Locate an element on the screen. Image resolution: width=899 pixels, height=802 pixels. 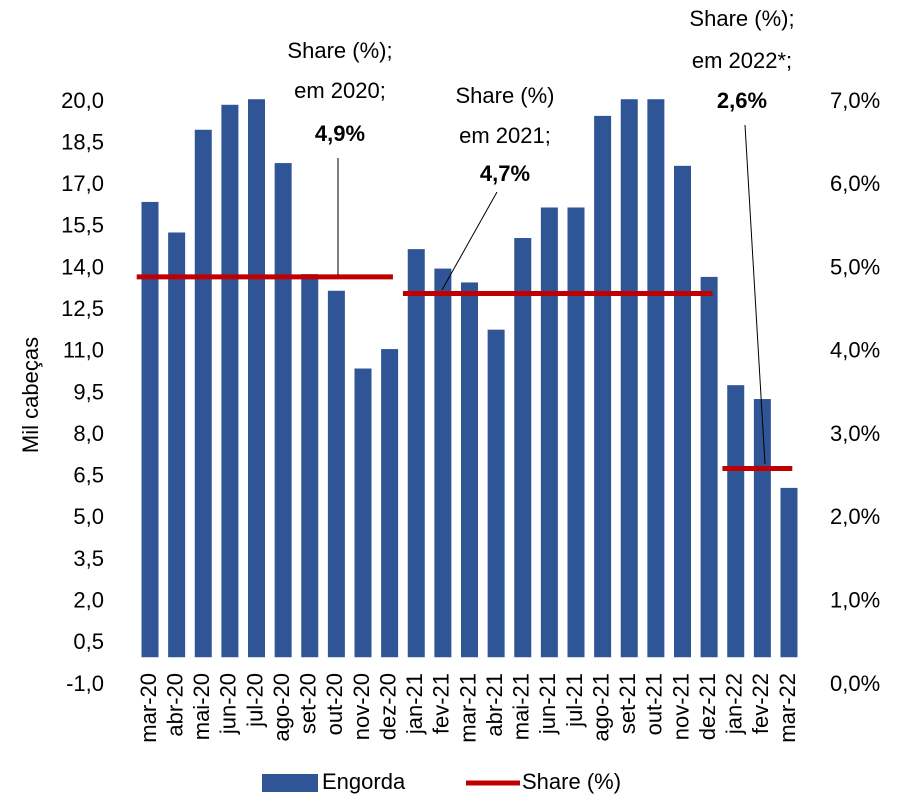
y-tick-label: 14,0 is located at coordinates (82, 266).